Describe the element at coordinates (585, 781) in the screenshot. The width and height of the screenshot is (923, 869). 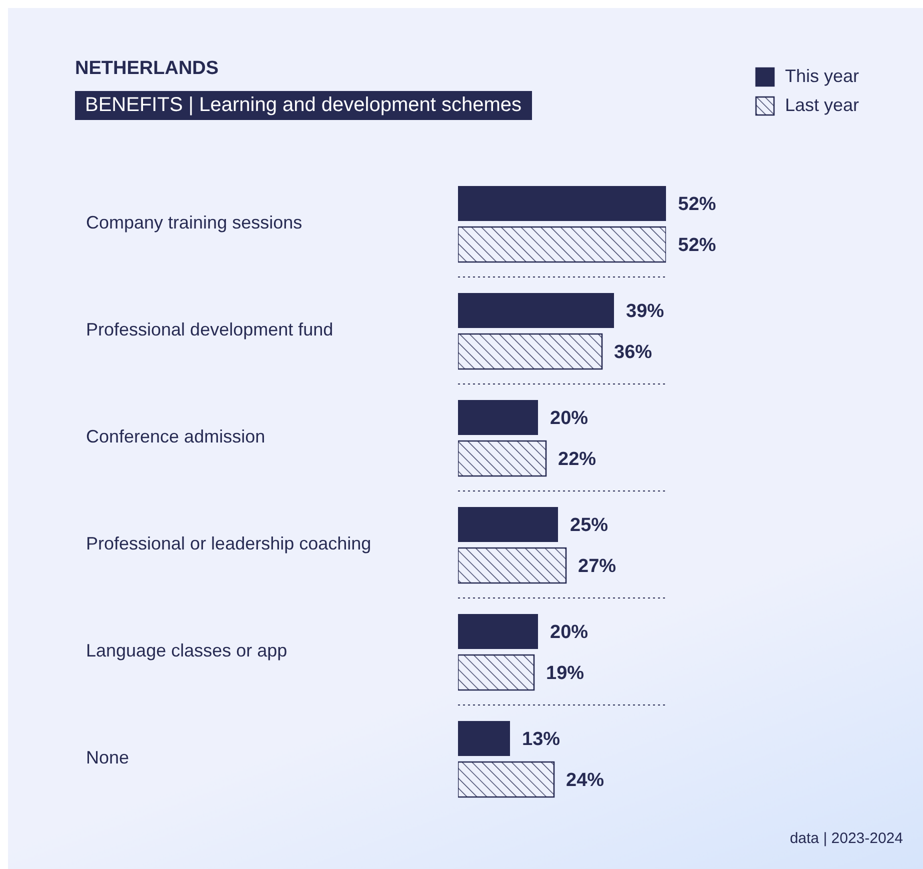
I see `data-label: 24%` at that location.